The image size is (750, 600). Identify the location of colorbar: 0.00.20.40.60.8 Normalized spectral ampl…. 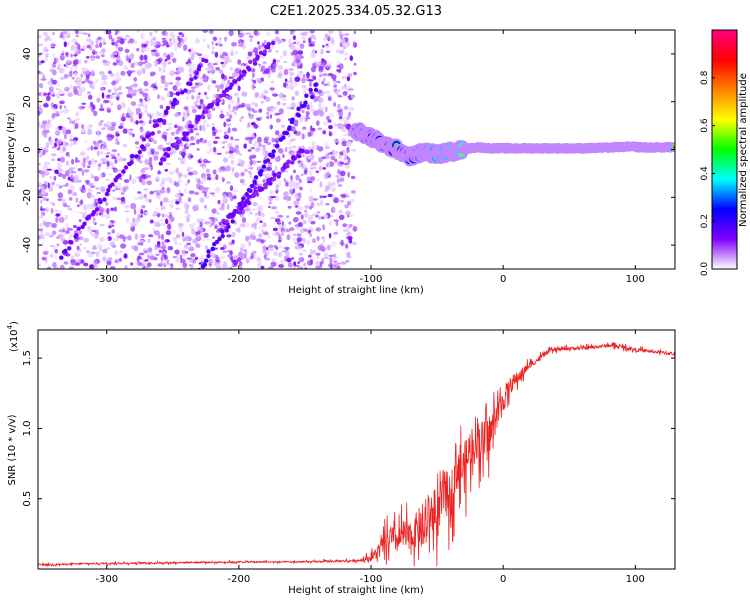
(724, 152).